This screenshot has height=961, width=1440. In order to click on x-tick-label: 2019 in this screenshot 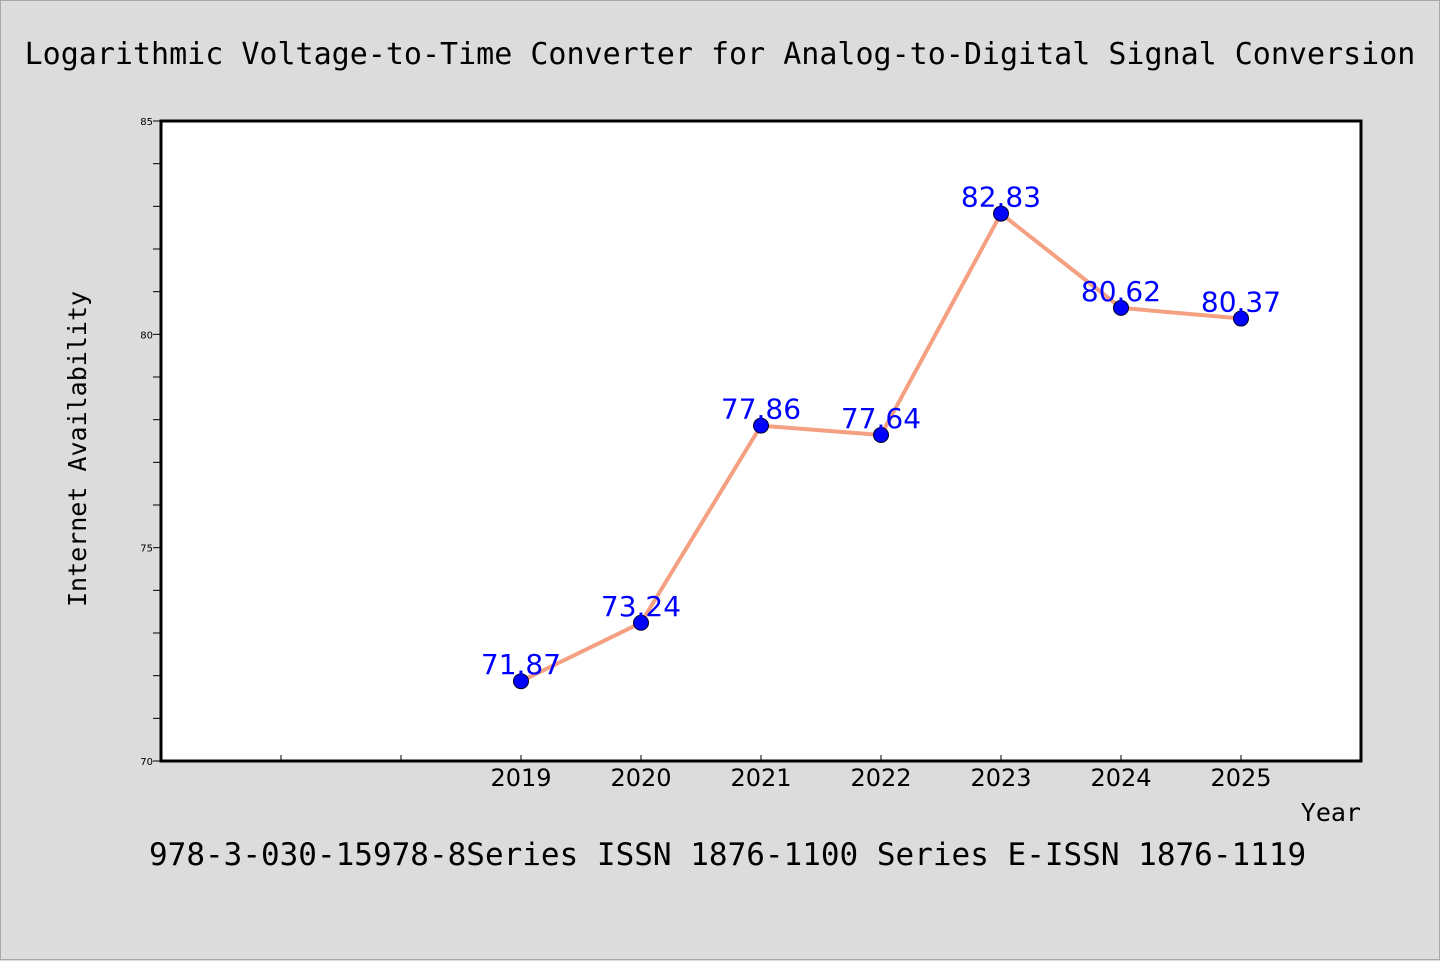, I will do `click(520, 778)`.